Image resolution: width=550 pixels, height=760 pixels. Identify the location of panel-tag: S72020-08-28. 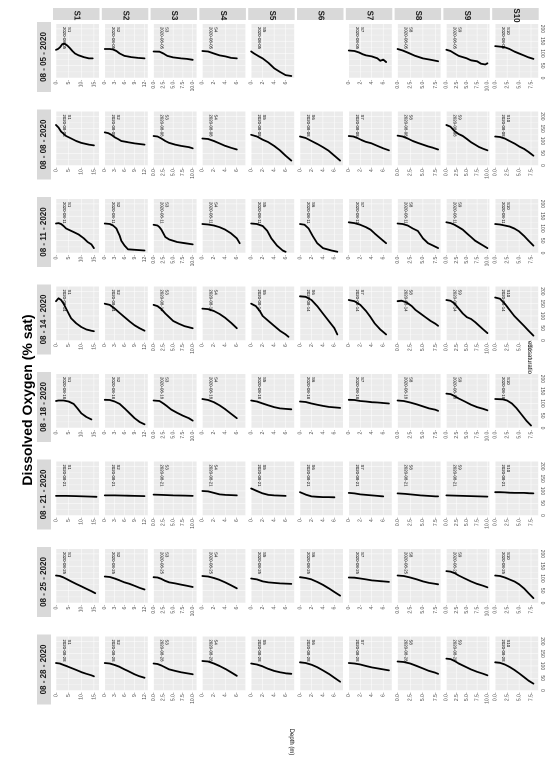
(360, 651).